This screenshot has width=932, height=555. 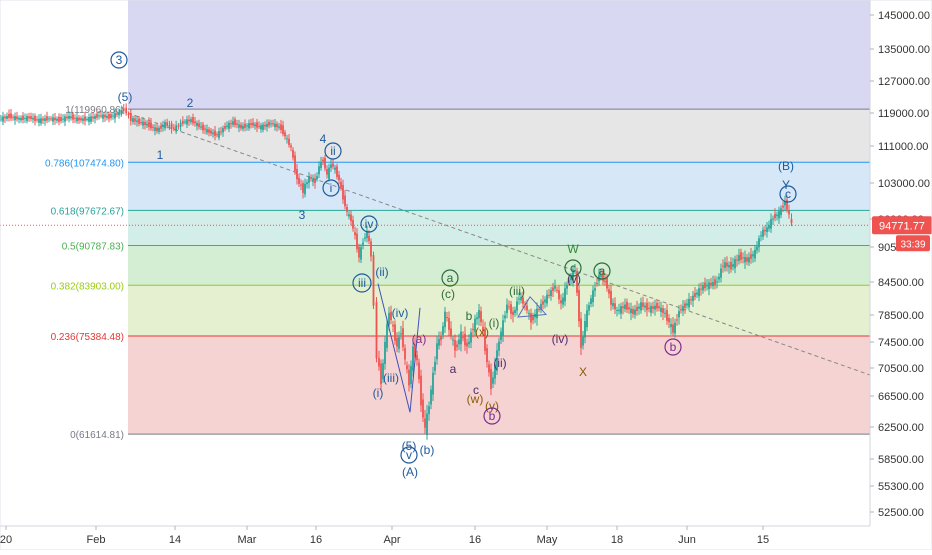 I want to click on wave-label-7: i, so click(x=331, y=188).